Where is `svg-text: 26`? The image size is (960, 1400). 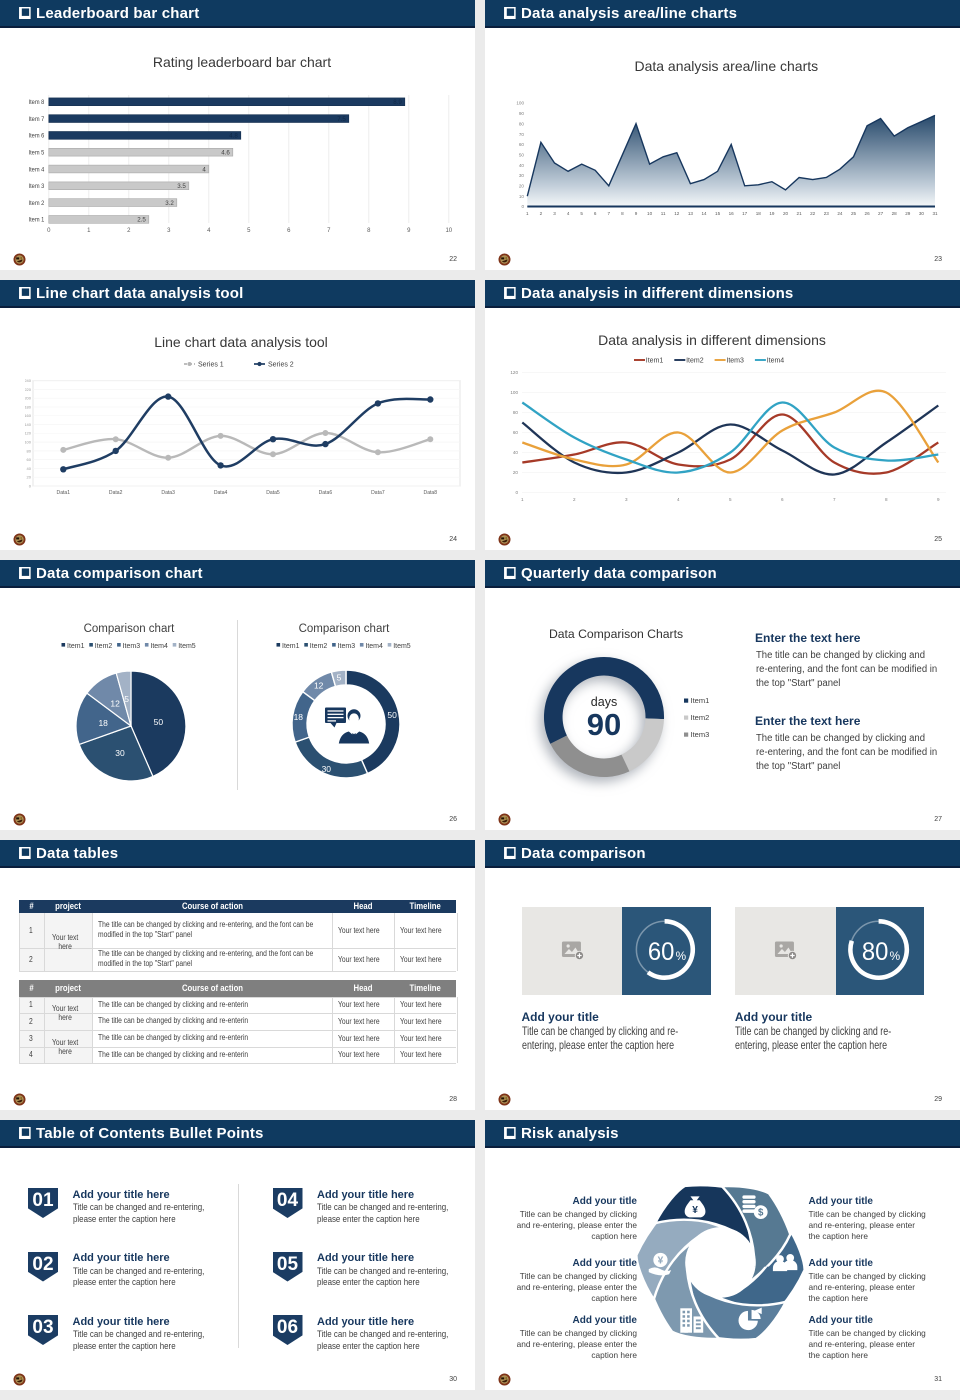
svg-text: 26 is located at coordinates (868, 213).